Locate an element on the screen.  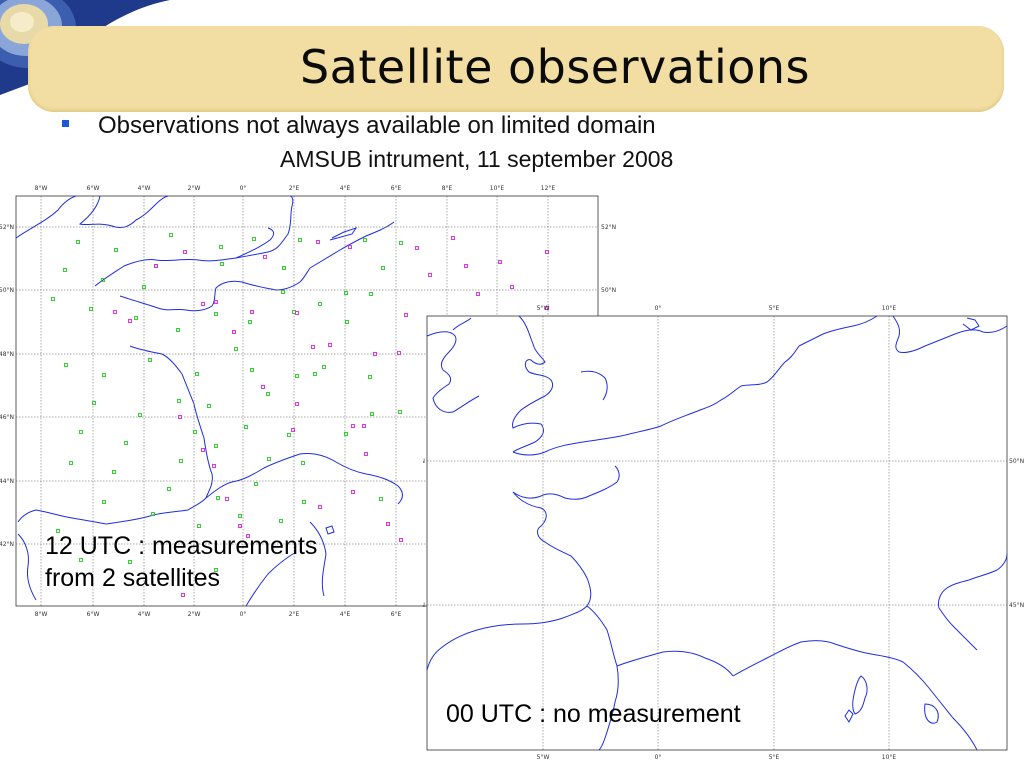
lon-label-top: 6°E is located at coordinates (396, 188).